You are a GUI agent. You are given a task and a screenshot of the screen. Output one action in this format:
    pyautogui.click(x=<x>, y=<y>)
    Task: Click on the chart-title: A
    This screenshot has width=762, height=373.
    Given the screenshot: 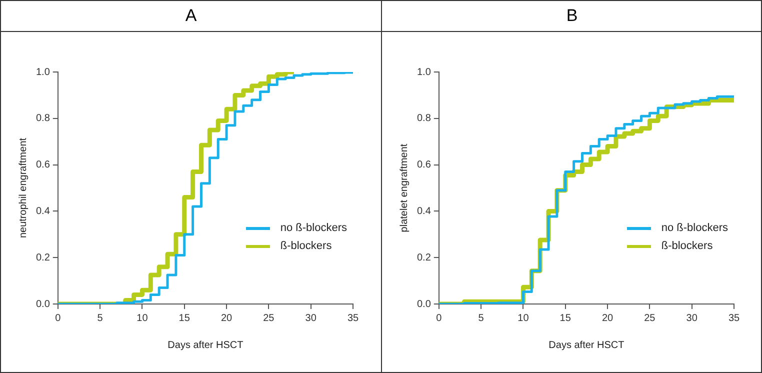 What is the action you would take?
    pyautogui.click(x=191, y=16)
    